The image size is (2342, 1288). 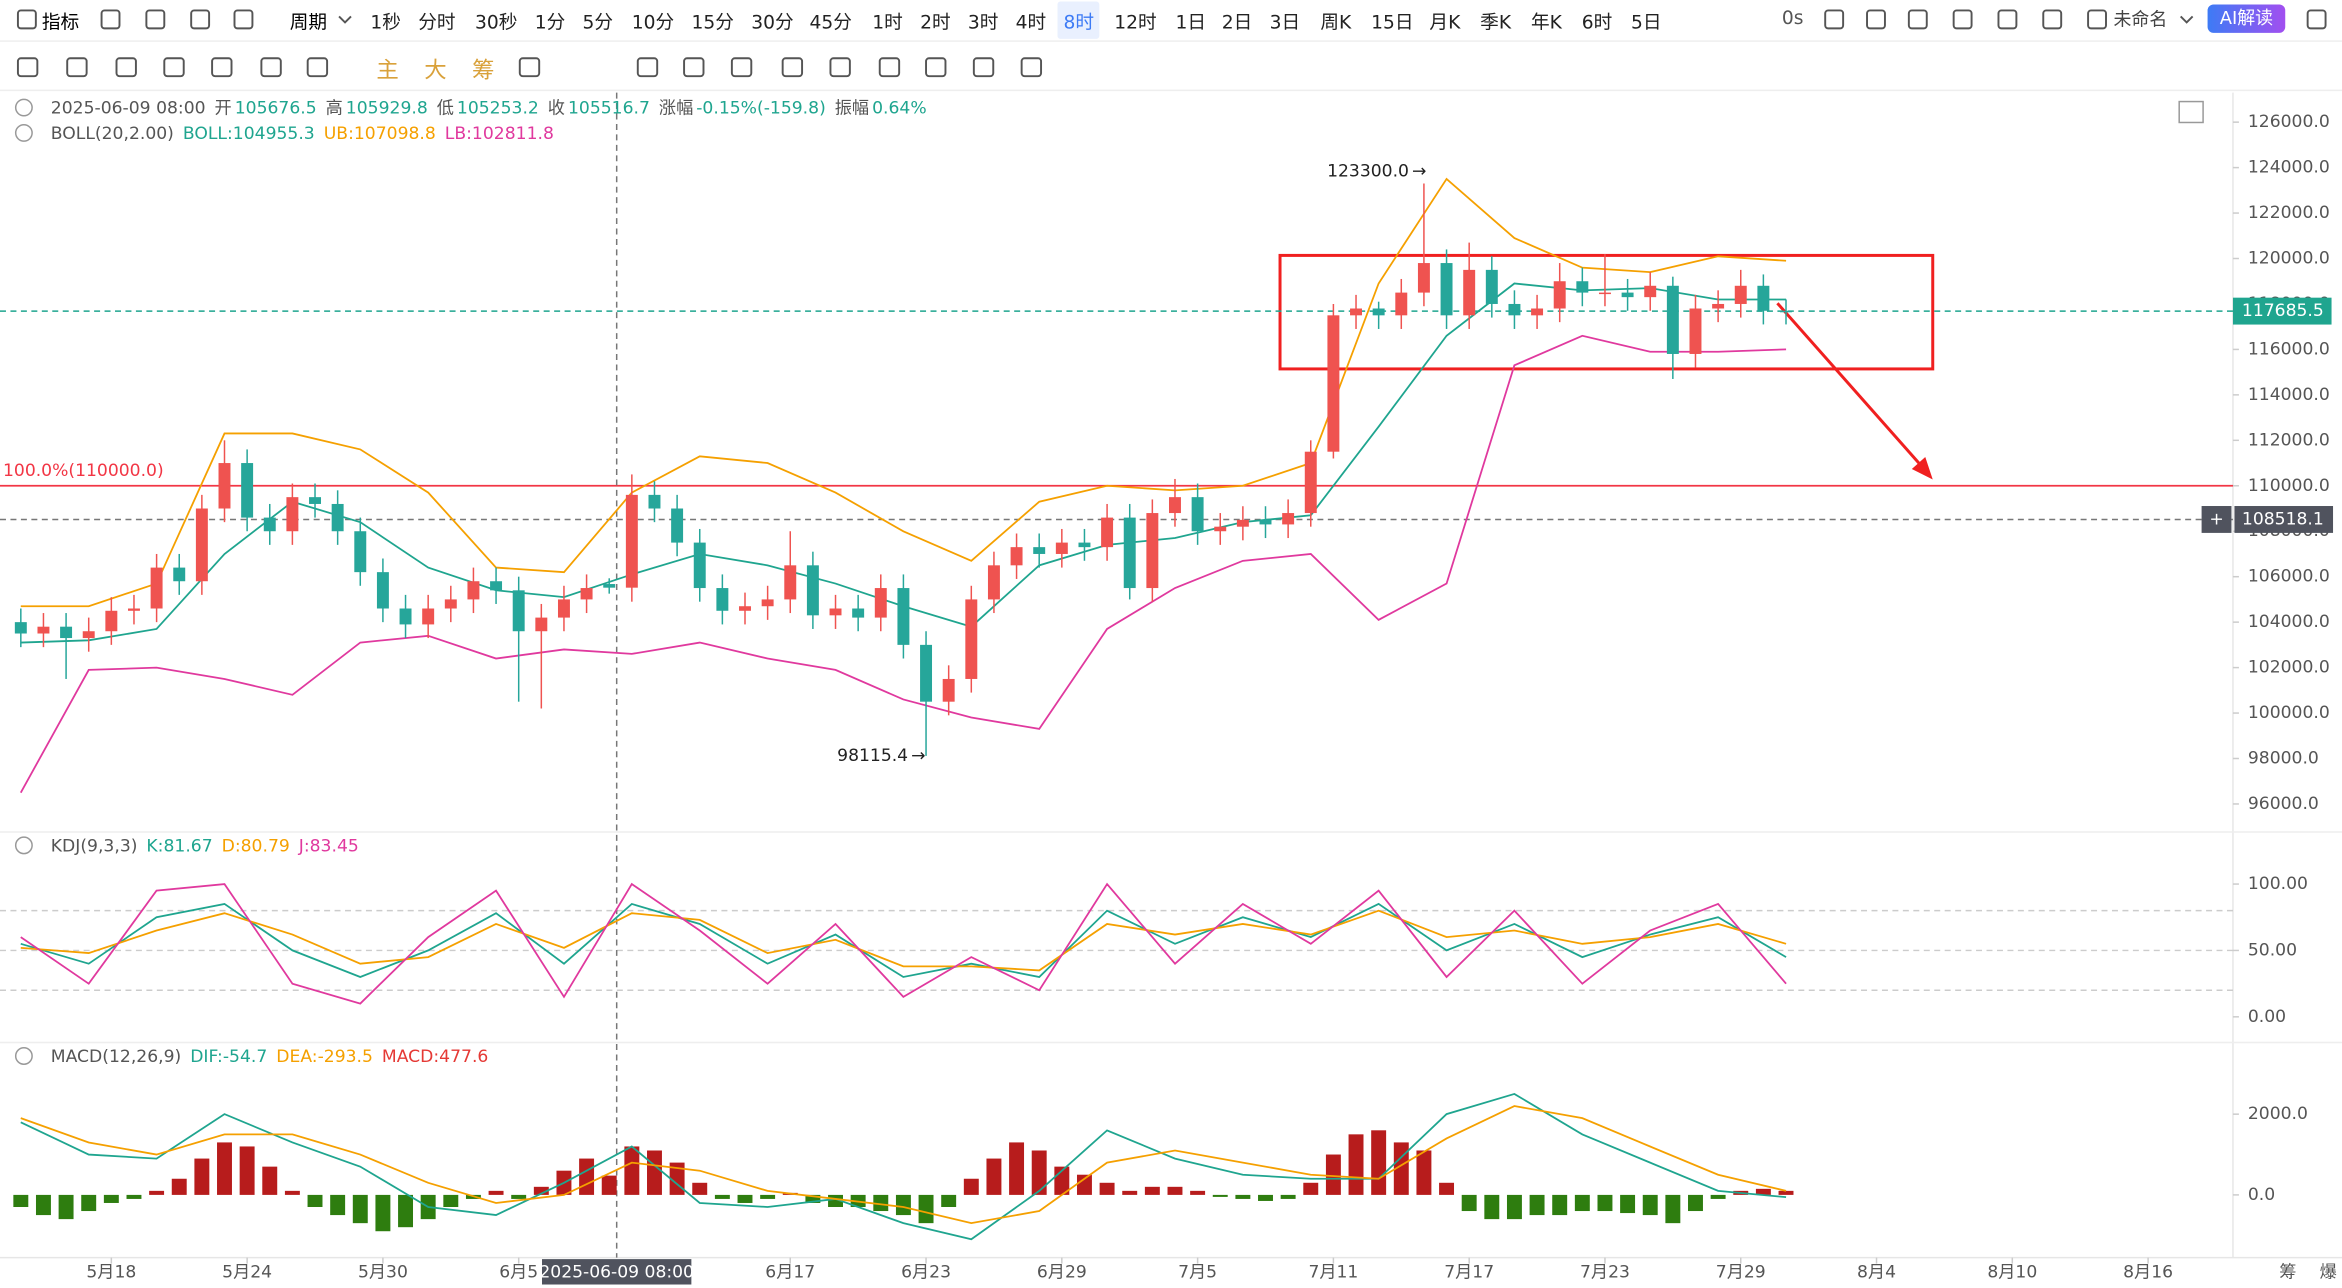 What do you see at coordinates (496, 21) in the screenshot?
I see `interval-button: 30秒` at bounding box center [496, 21].